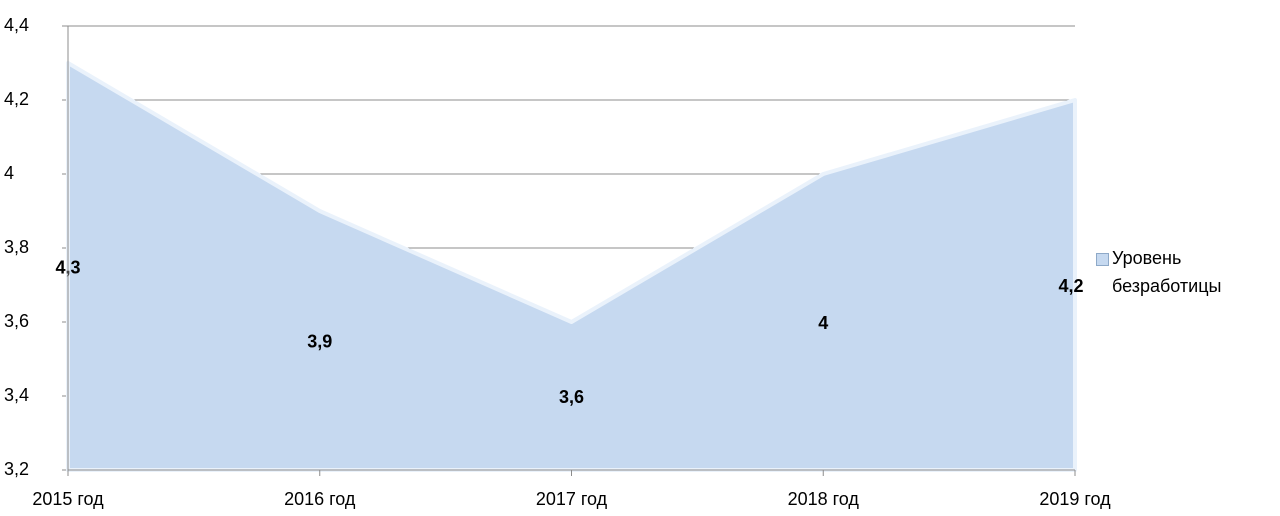 The image size is (1280, 516). What do you see at coordinates (16, 321) in the screenshot?
I see `y-tick-label: 3,6` at bounding box center [16, 321].